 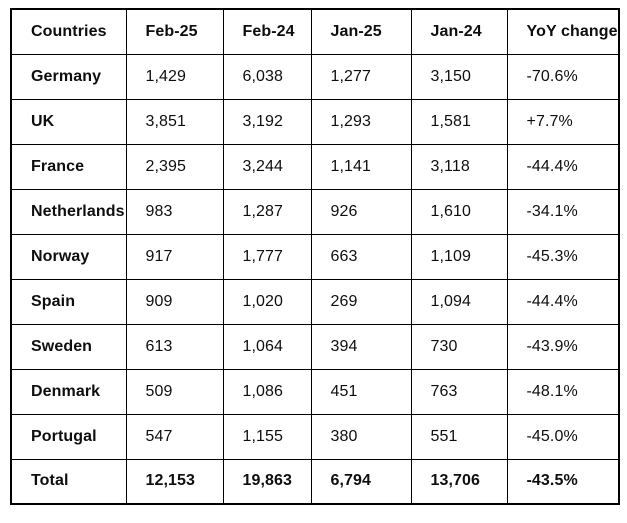 What do you see at coordinates (174, 256) in the screenshot?
I see `value-cell-feb-25: 917` at bounding box center [174, 256].